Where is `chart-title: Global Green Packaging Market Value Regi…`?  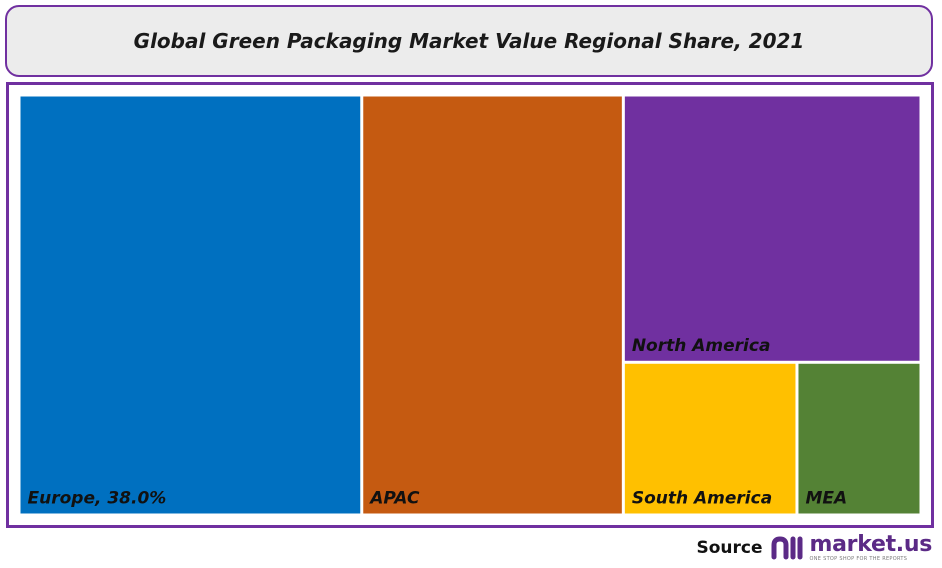
chart-title: Global Green Packaging Market Value Regi… is located at coordinates (469, 41).